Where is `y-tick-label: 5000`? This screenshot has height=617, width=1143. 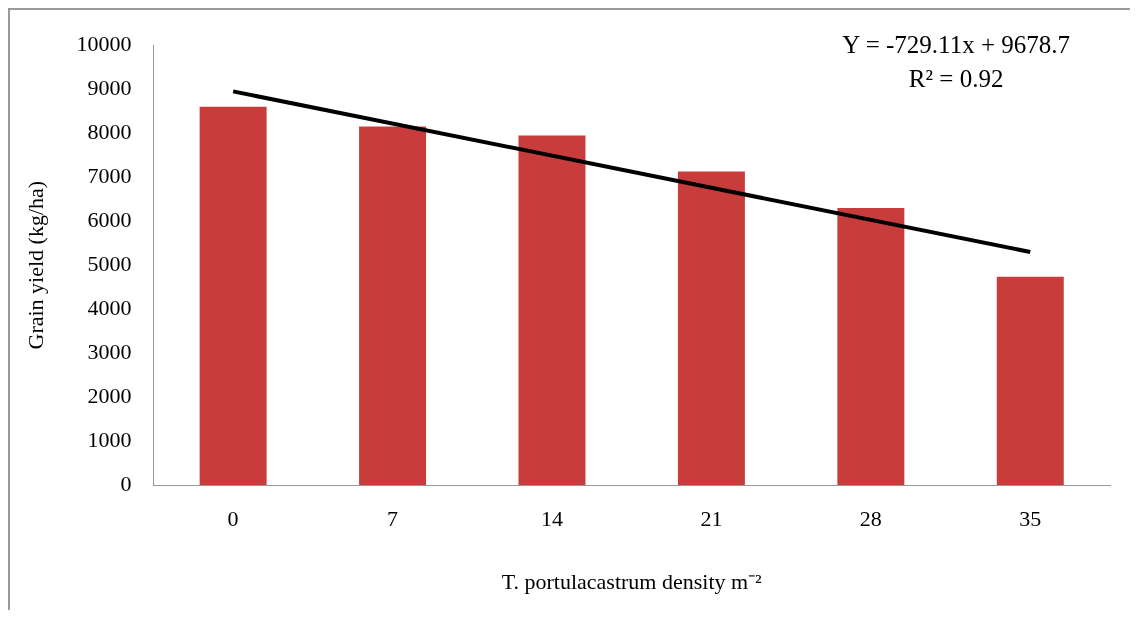
y-tick-label: 5000 is located at coordinates (109, 263).